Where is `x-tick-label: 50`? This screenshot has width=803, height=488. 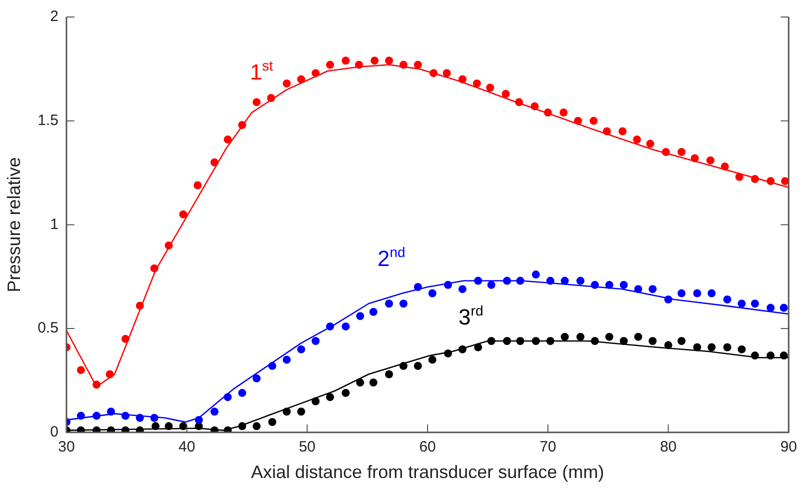 x-tick-label: 50 is located at coordinates (307, 447).